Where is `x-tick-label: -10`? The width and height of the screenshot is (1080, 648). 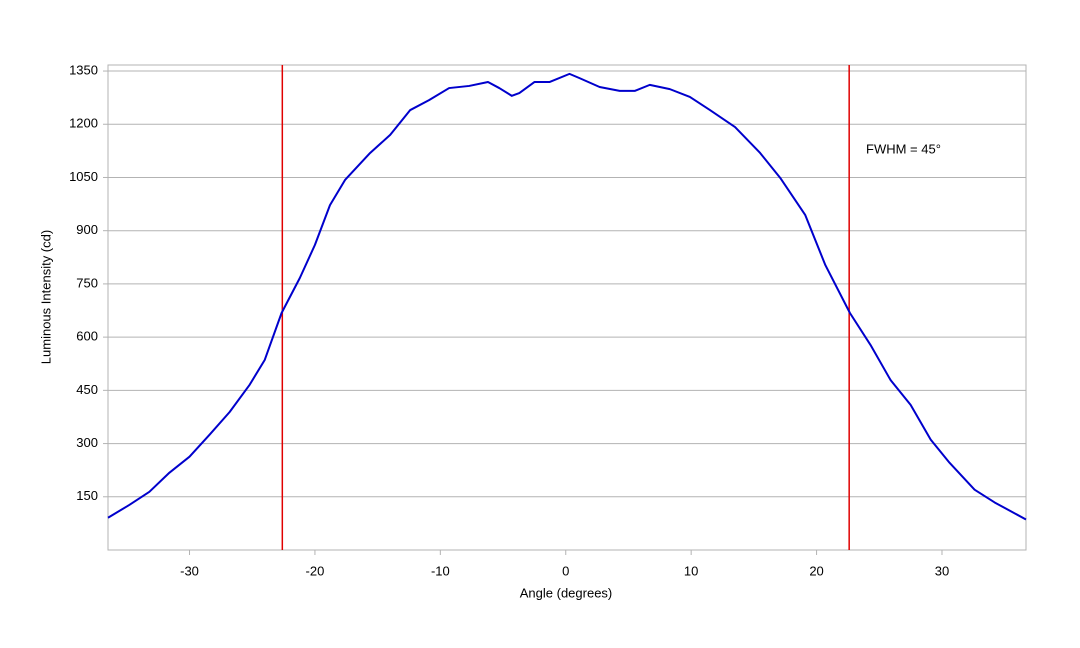
x-tick-label: -10 is located at coordinates (440, 570).